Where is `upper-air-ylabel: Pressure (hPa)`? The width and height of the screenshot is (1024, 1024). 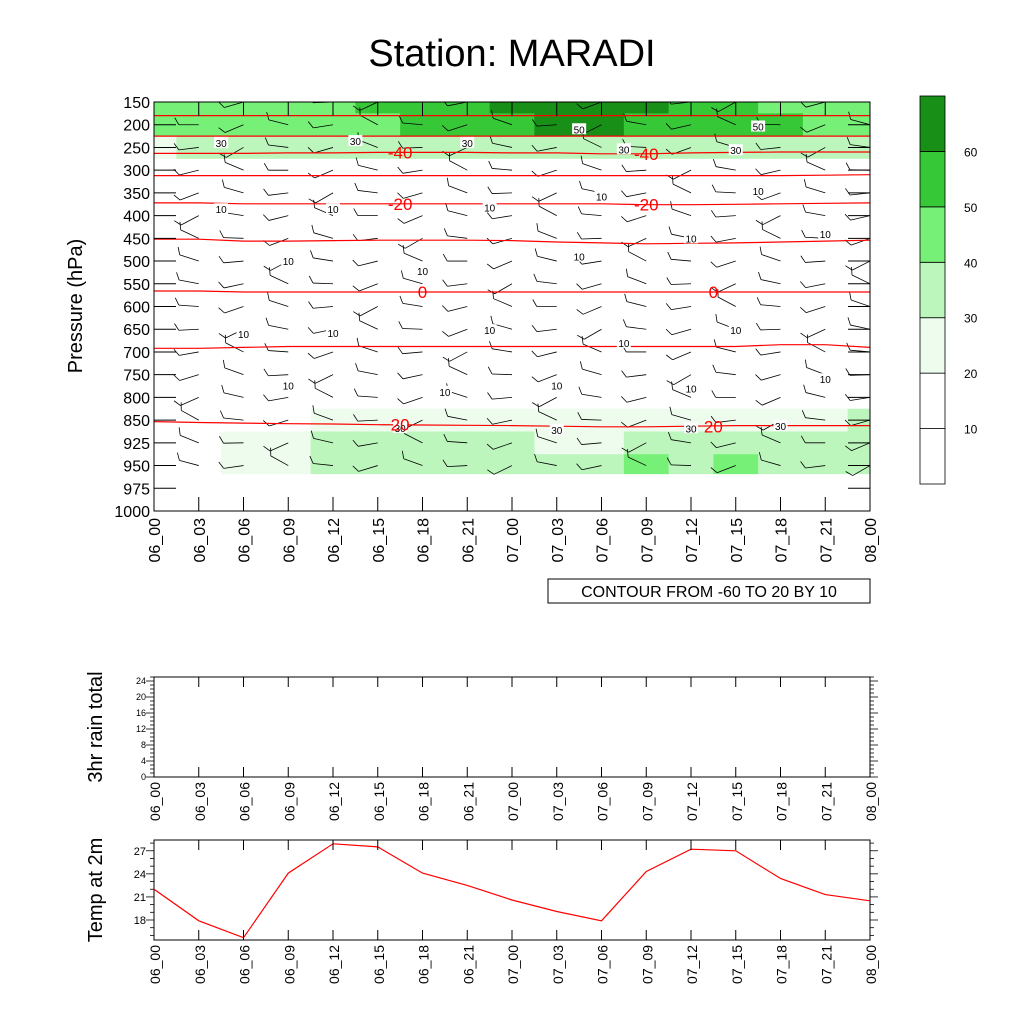 upper-air-ylabel: Pressure (hPa) is located at coordinates (76, 306).